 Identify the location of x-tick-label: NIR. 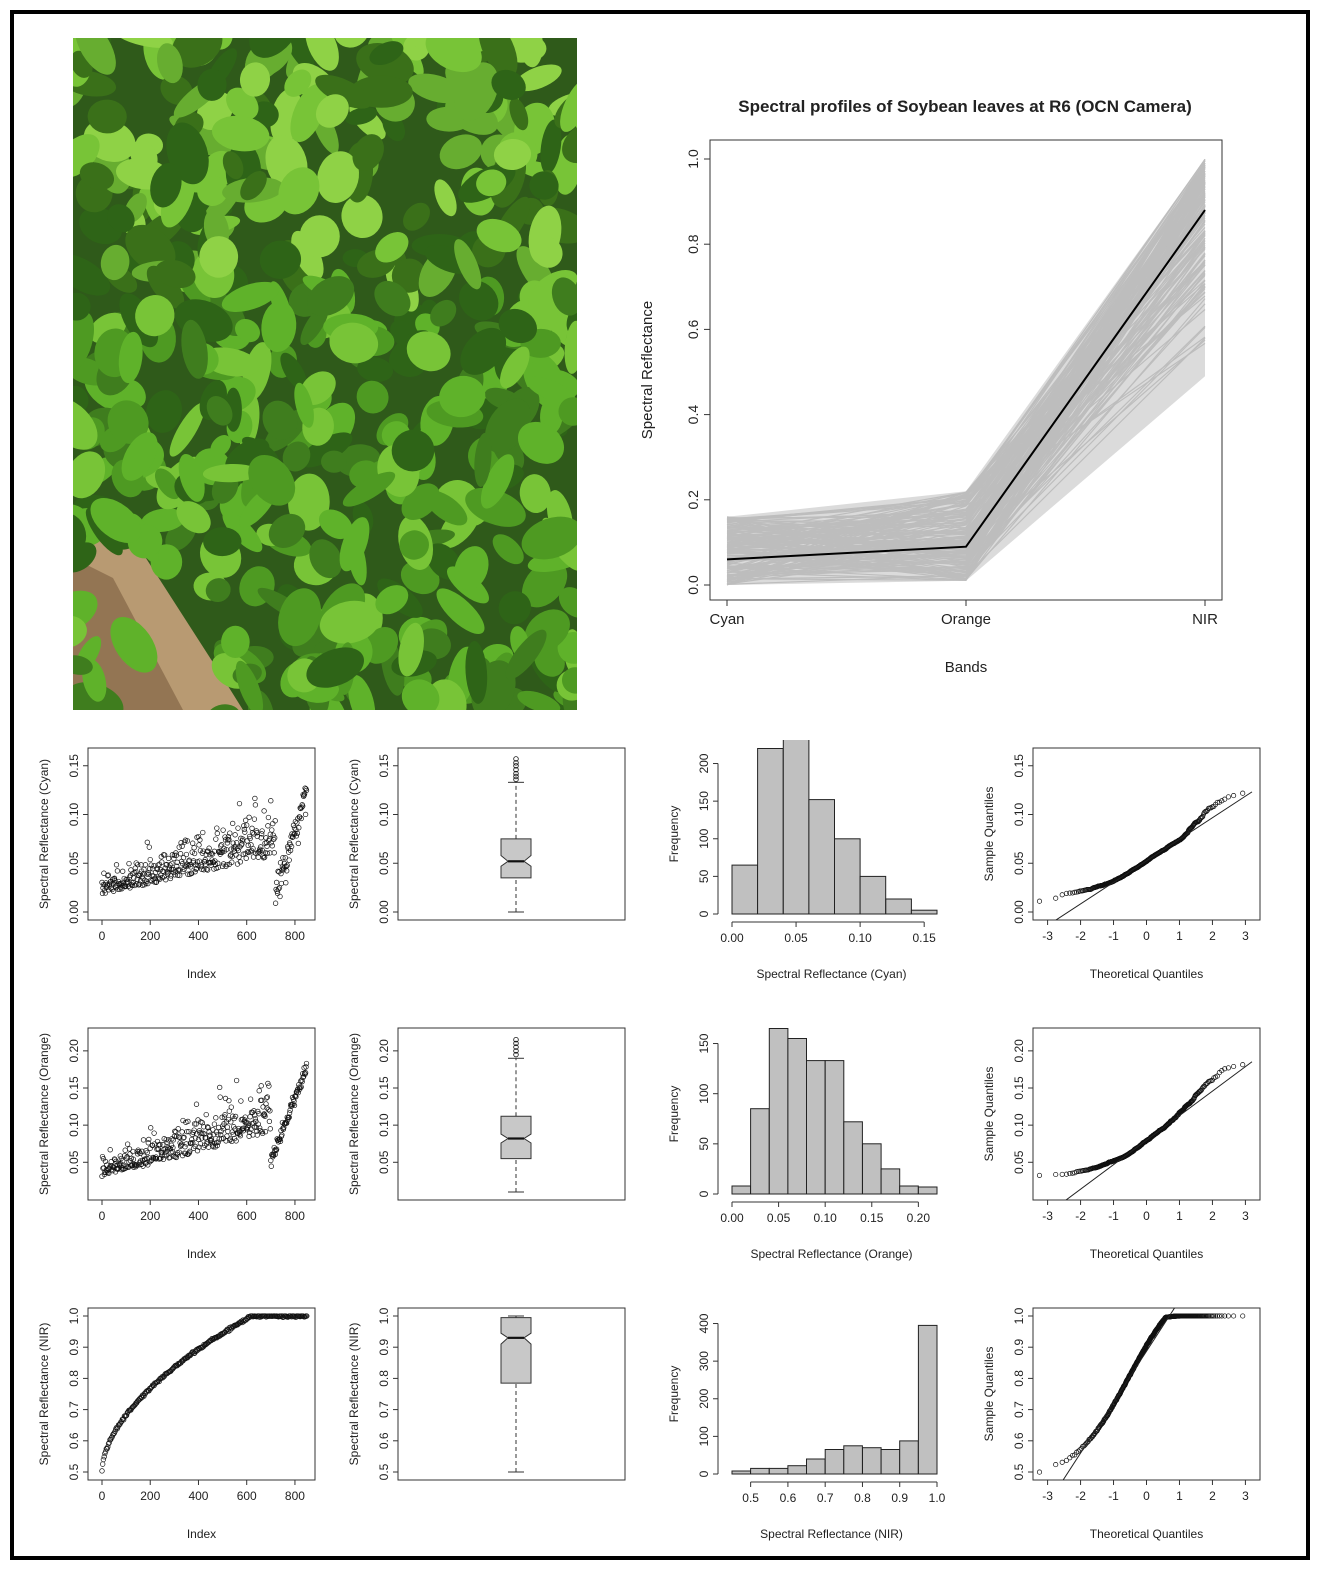
(1205, 619).